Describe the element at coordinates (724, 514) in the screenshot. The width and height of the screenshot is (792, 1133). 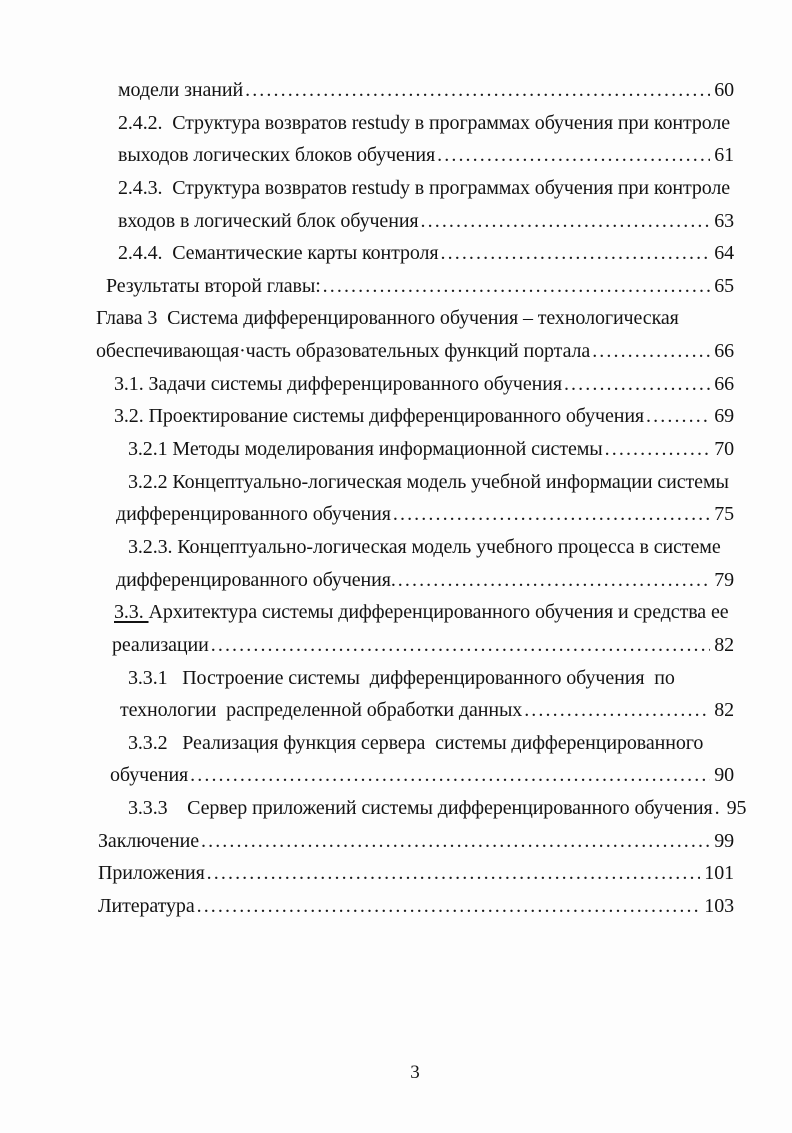
I see `toc-page-number: 75` at that location.